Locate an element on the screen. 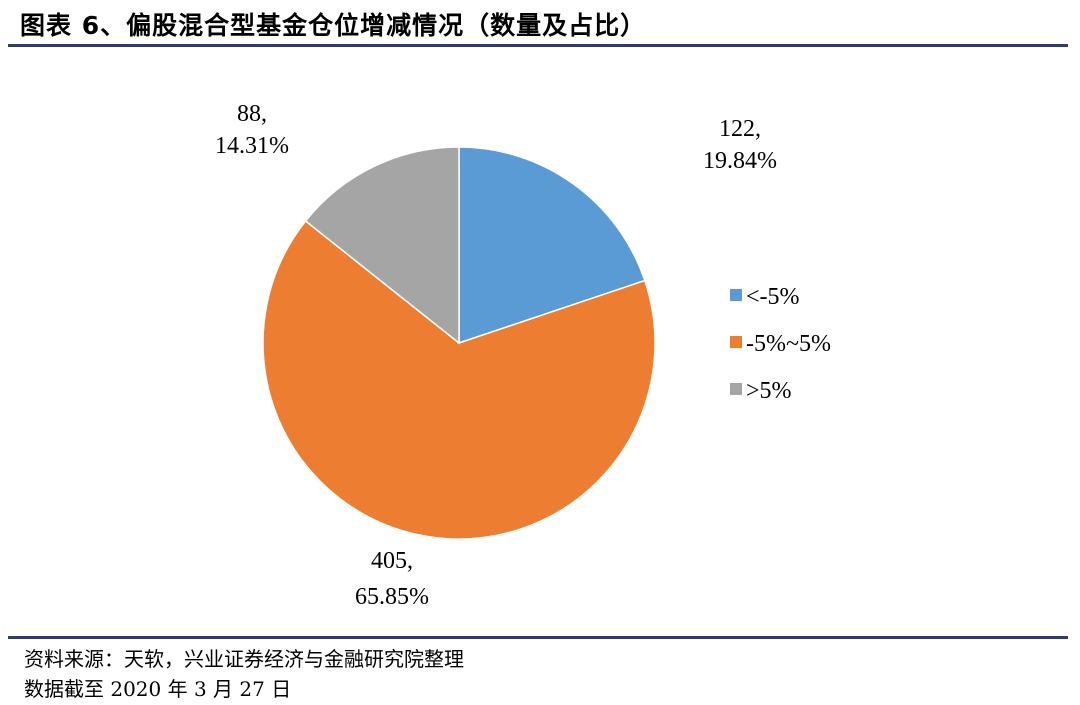  chart-legend: <-5% -5%~5% >5% is located at coordinates (780, 344).